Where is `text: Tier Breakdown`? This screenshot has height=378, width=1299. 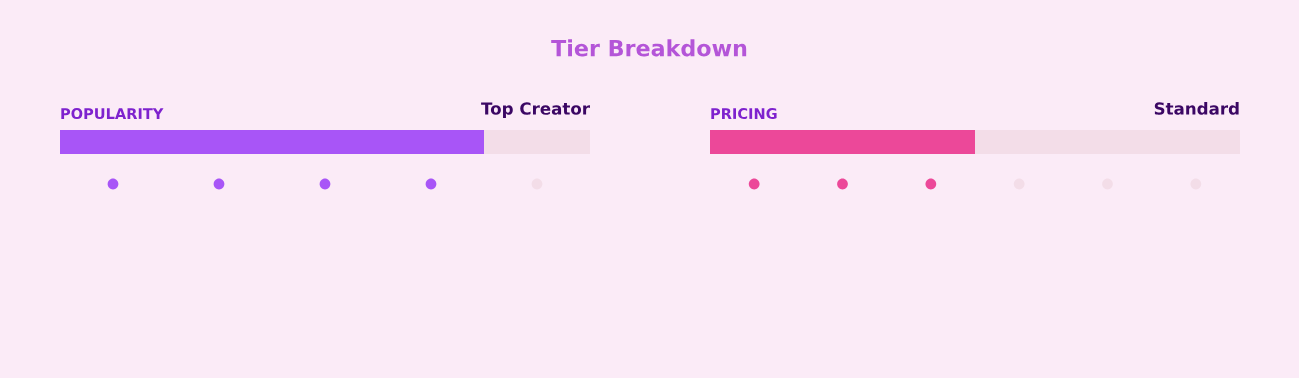
text: Tier Breakdown is located at coordinates (649, 48).